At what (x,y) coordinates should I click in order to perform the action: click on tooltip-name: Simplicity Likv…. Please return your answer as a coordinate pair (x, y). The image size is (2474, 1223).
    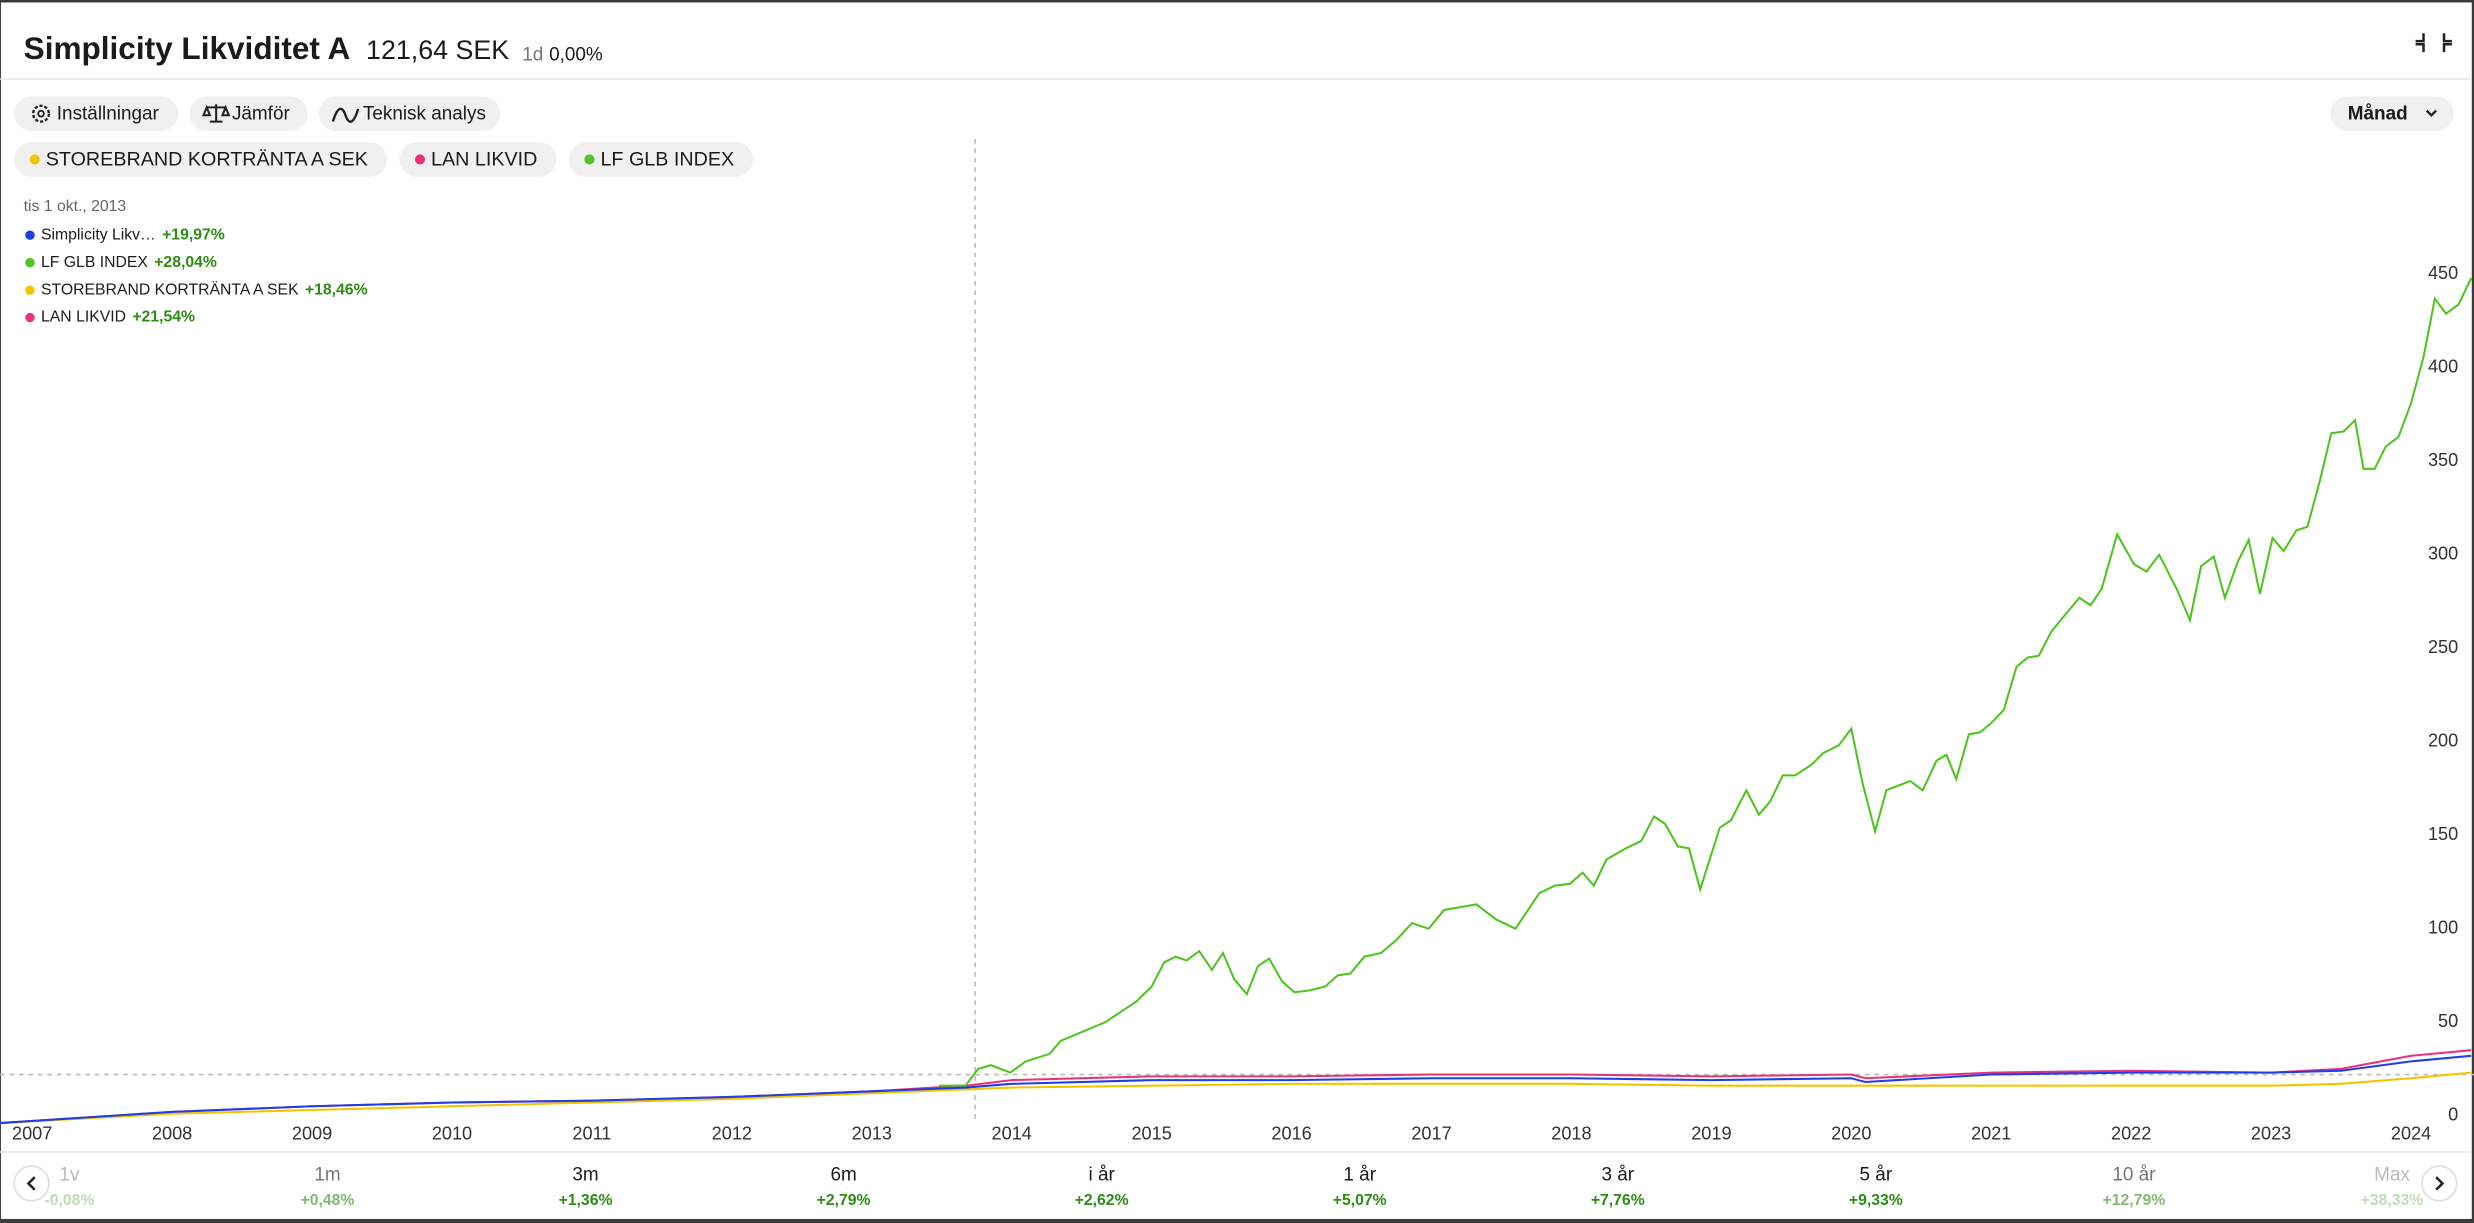
    Looking at the image, I should click on (98, 234).